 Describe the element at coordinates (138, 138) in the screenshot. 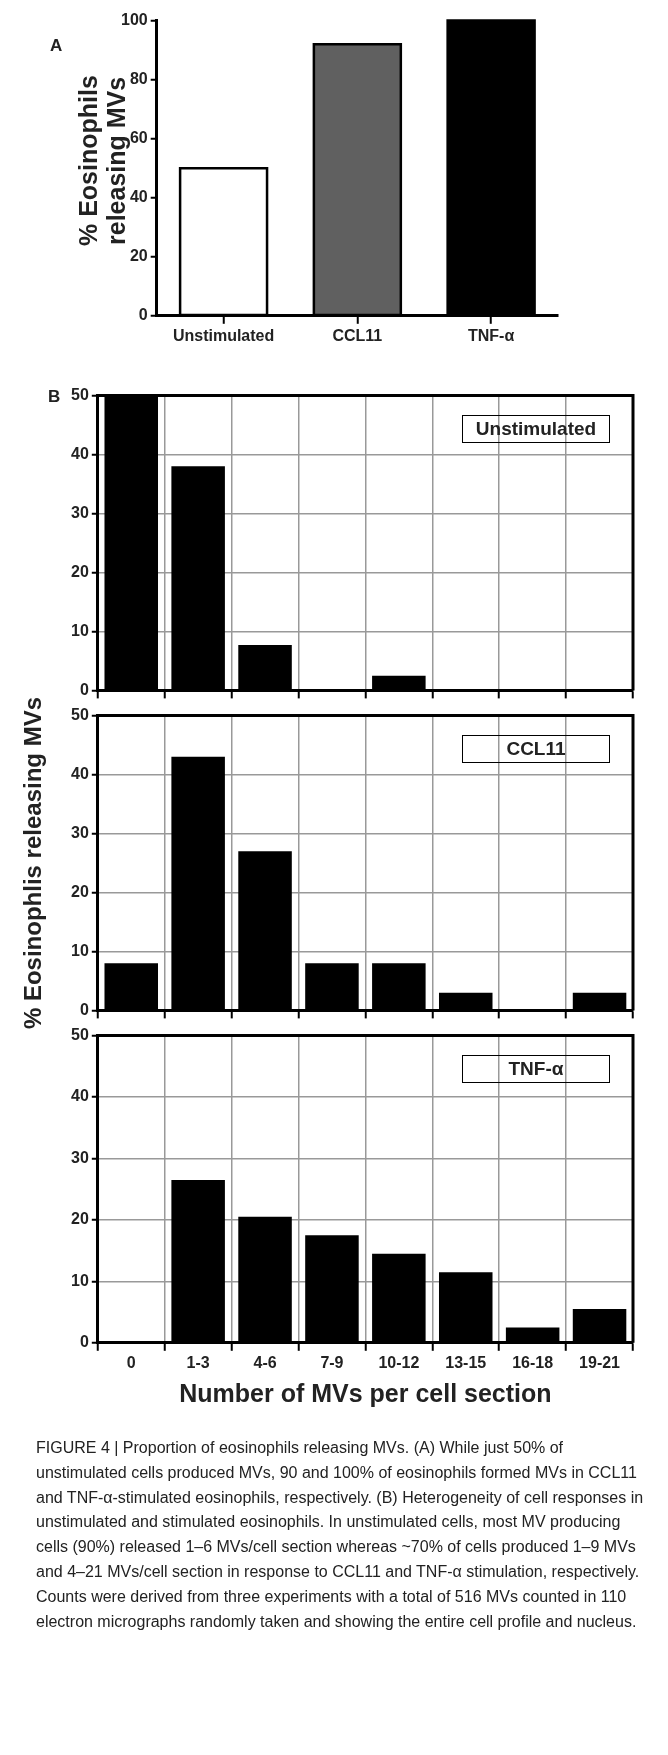

I see `y-tick-label: 60` at that location.